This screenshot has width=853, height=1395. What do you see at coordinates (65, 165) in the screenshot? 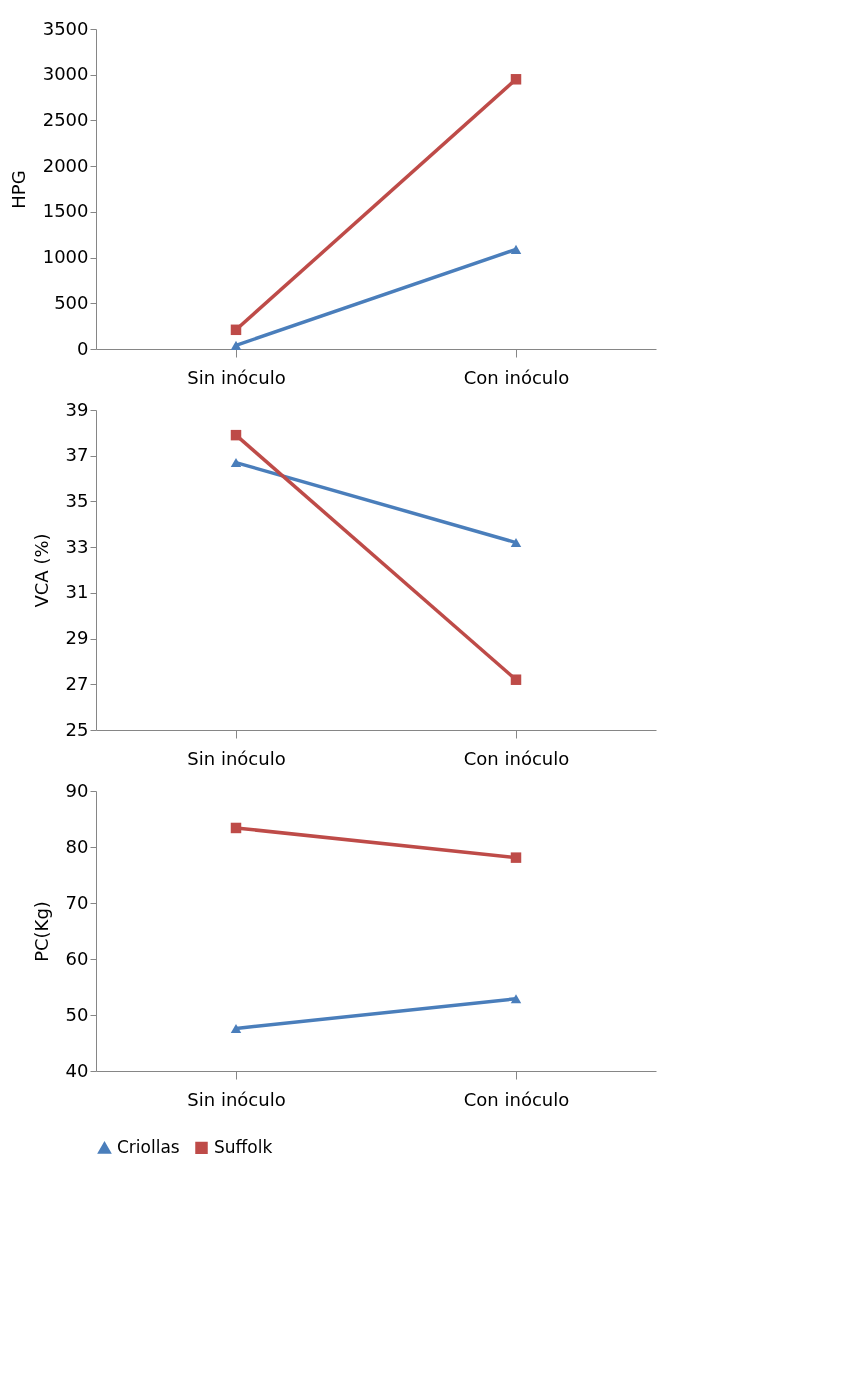
I see `y-tick-label: 2000` at bounding box center [65, 165].